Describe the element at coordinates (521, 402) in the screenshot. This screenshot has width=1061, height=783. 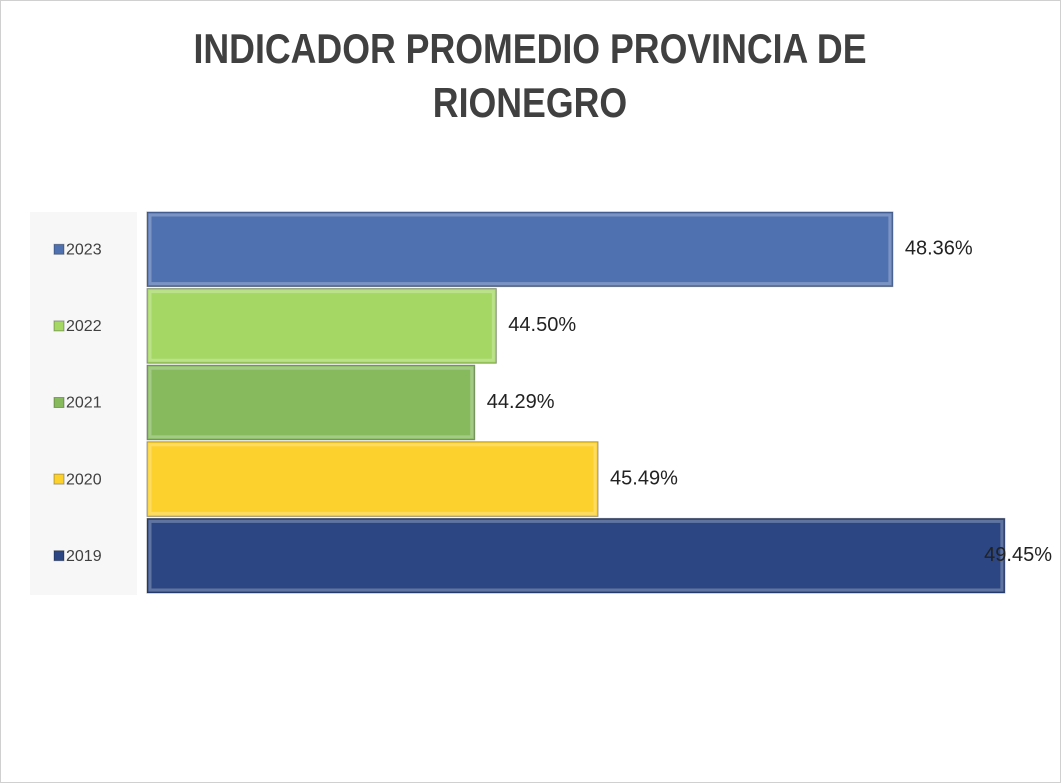
I see `value-label: 44.29%` at that location.